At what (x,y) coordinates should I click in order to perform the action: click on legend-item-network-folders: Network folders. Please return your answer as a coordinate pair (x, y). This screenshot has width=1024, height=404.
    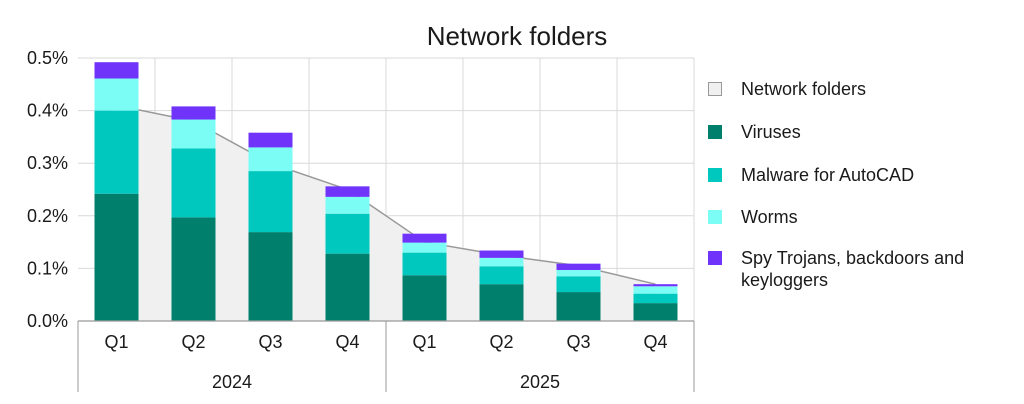
    Looking at the image, I should click on (862, 89).